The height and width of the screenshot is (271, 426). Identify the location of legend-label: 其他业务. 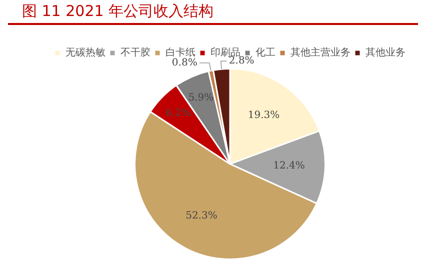
(386, 52).